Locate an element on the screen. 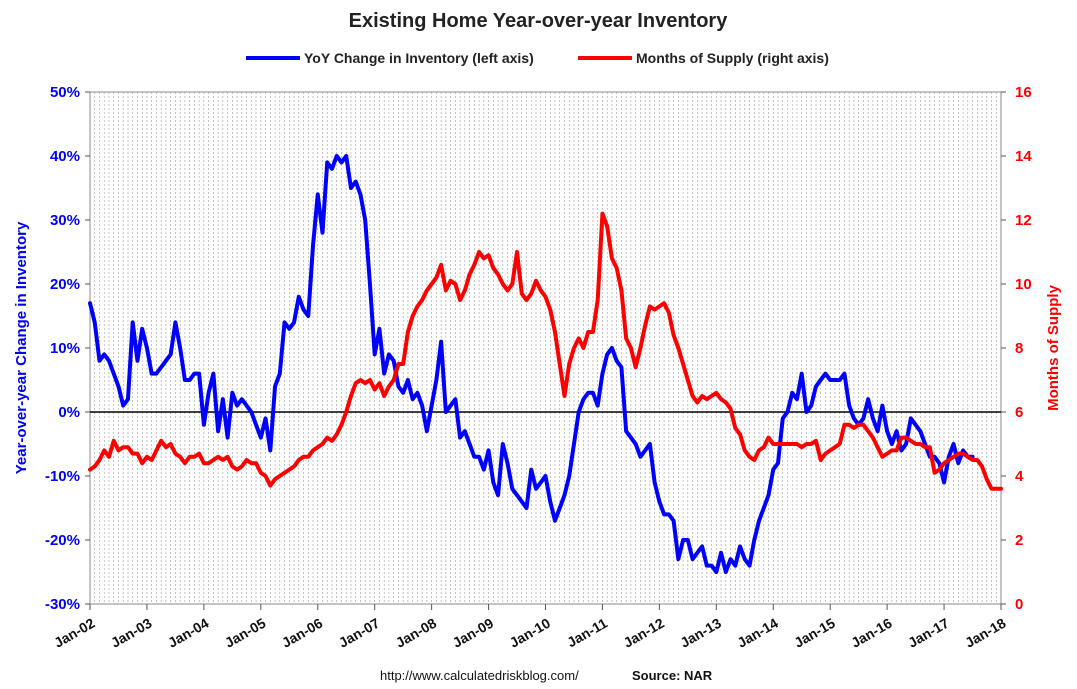  x-tick-label: Jan-07 is located at coordinates (359, 633).